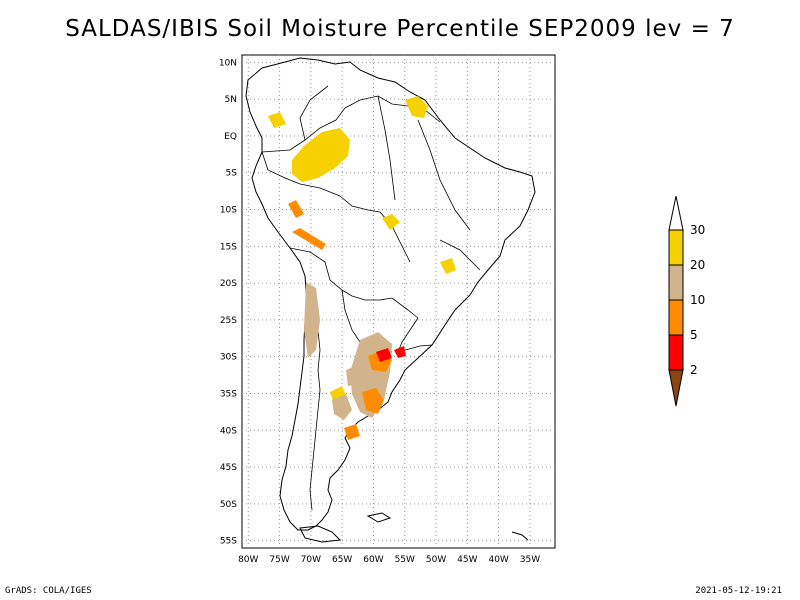 This screenshot has height=600, width=800. I want to click on longitude-tick-label: 75W, so click(279, 560).